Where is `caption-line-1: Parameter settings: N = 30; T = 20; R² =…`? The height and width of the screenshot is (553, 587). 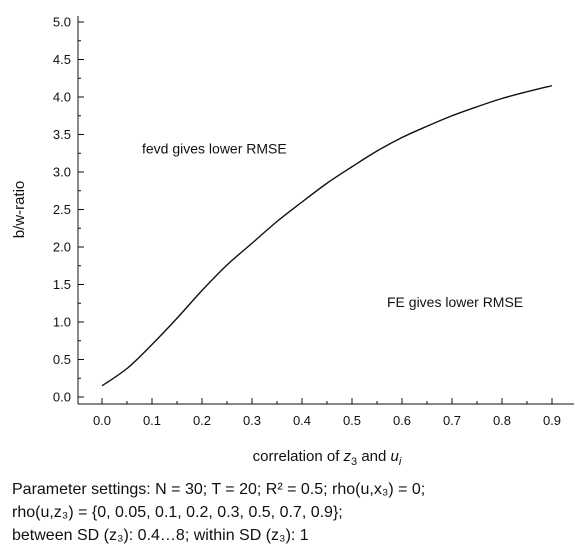 caption-line-1: Parameter settings: N = 30; T = 20; R² =… is located at coordinates (219, 489).